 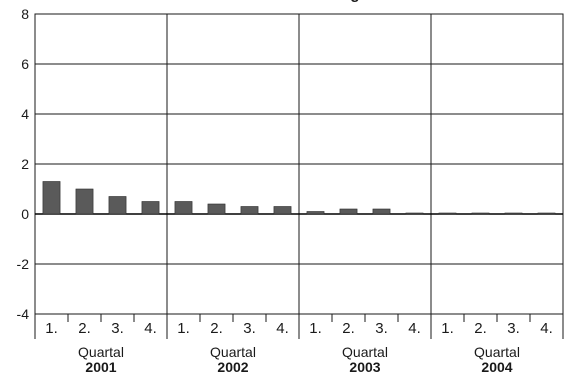 What do you see at coordinates (496, 367) in the screenshot?
I see `group-year: 2004` at bounding box center [496, 367].